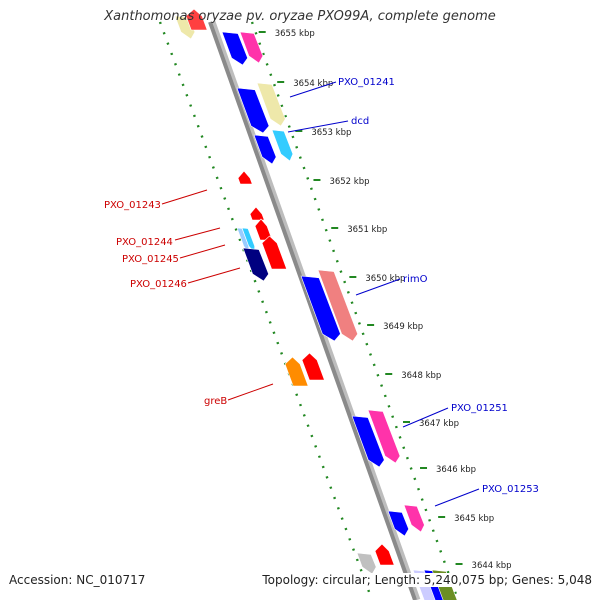 The height and width of the screenshot is (600, 600). Describe the element at coordinates (77, 580) in the screenshot. I see `accession-text: Accession: NC_010717` at that location.